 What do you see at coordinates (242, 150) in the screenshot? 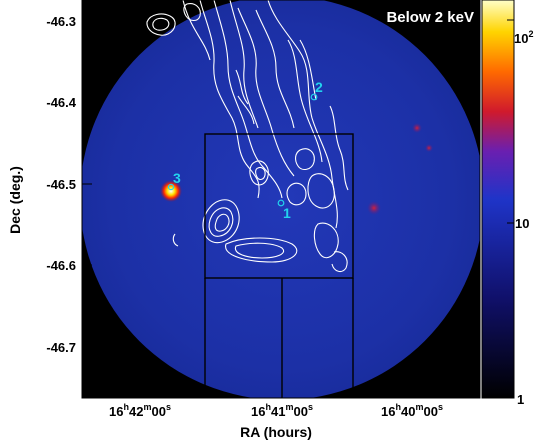
I see `source-markers` at bounding box center [242, 150].